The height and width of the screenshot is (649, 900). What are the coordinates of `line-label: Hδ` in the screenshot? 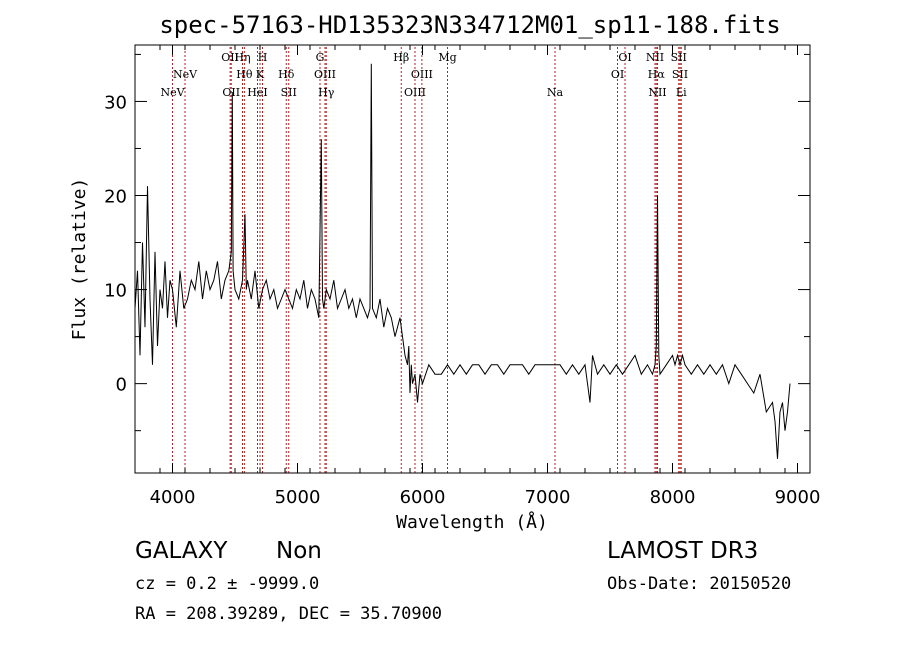 It's located at (286, 74).